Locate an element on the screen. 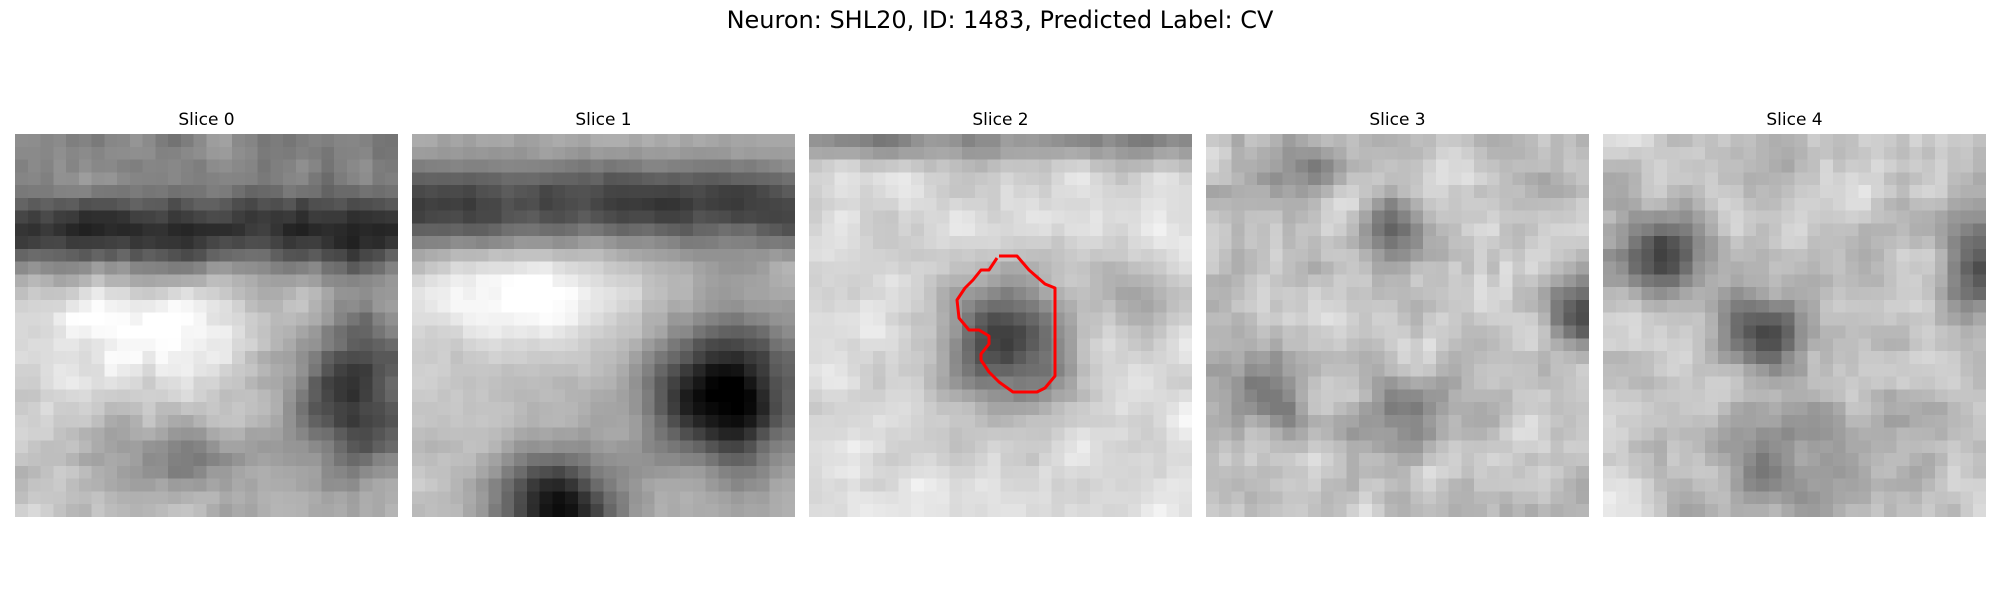 Image resolution: width=2000 pixels, height=600 pixels. slice-2-title: Slice 2 is located at coordinates (1000, 120).